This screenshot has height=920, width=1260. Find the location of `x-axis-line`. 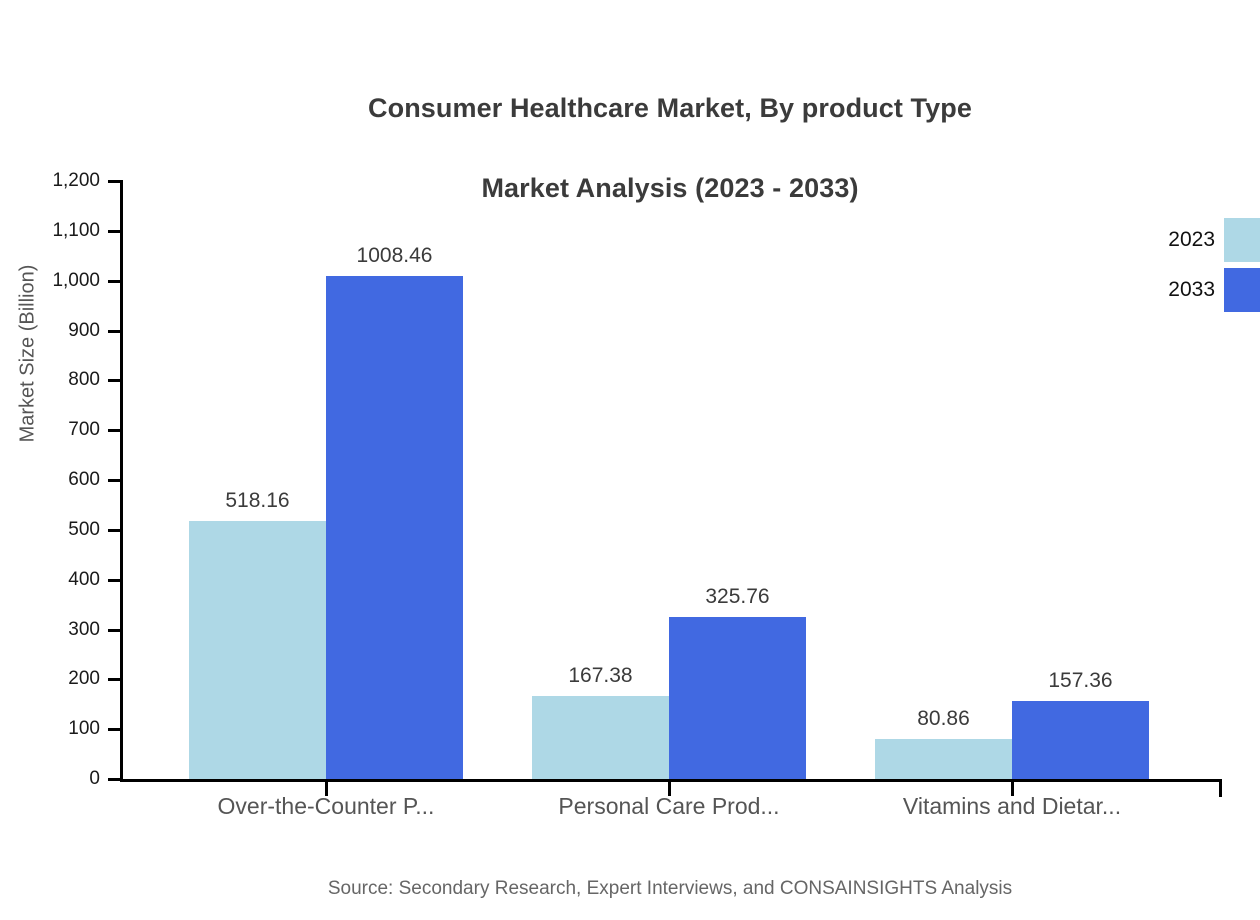

x-axis-line is located at coordinates (671, 780).